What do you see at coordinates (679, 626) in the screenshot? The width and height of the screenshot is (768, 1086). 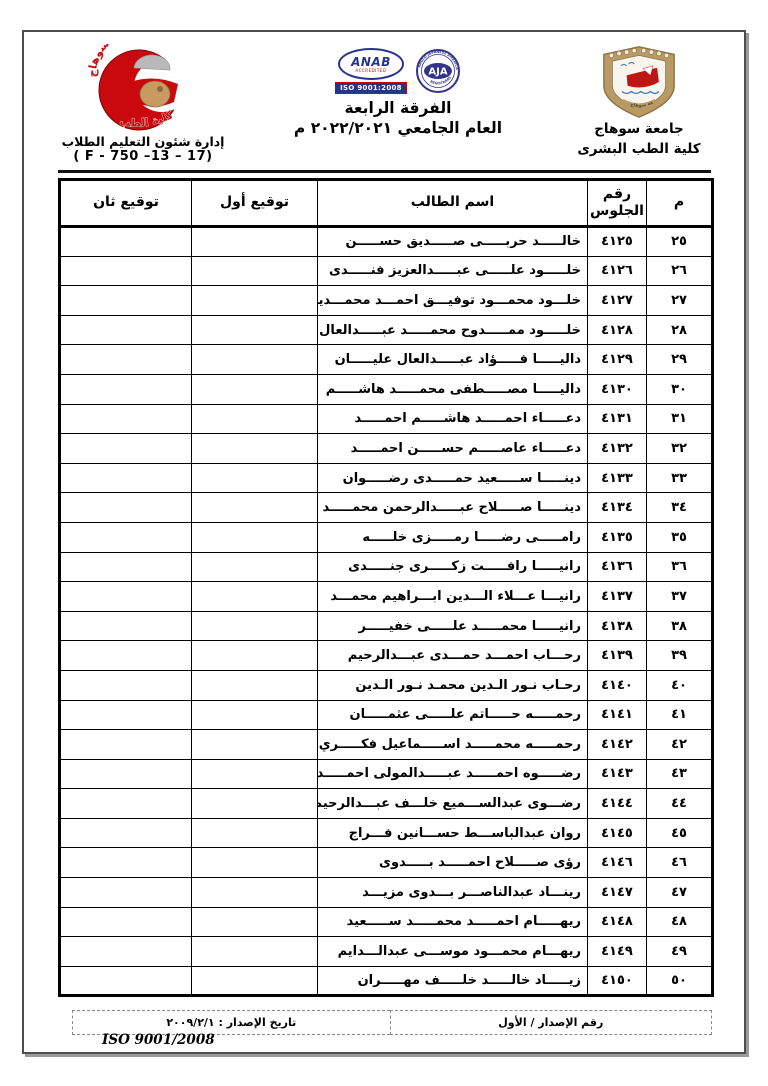 I see `row-index-cell: ٣٨` at bounding box center [679, 626].